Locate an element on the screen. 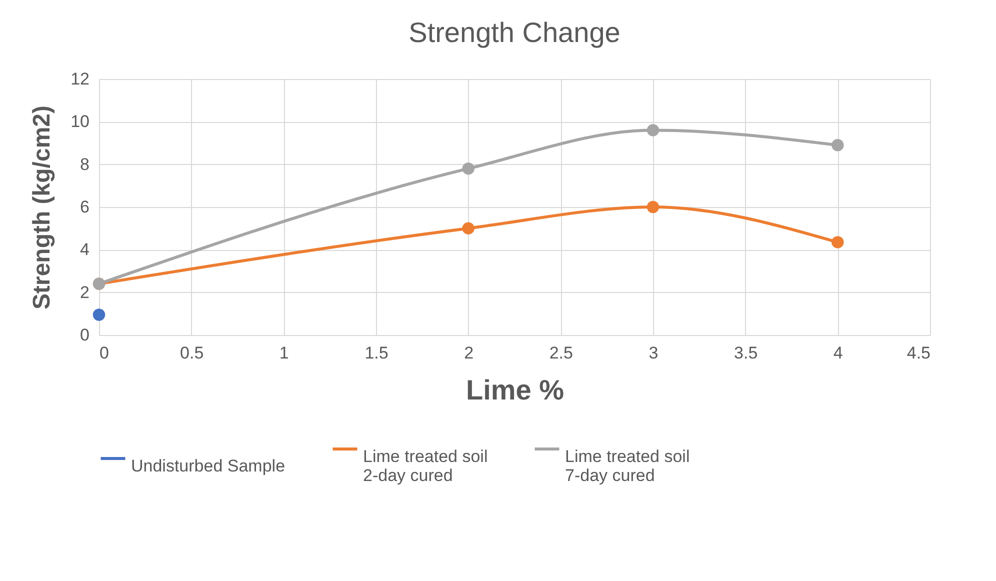  y-tick-label: 4 is located at coordinates (85, 250).